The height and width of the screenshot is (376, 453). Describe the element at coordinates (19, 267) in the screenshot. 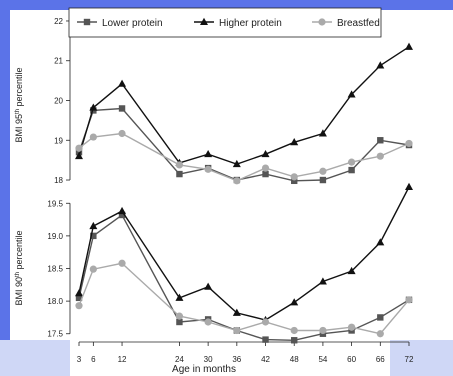

I see `y-axis-label: BMI 90th percentile` at that location.